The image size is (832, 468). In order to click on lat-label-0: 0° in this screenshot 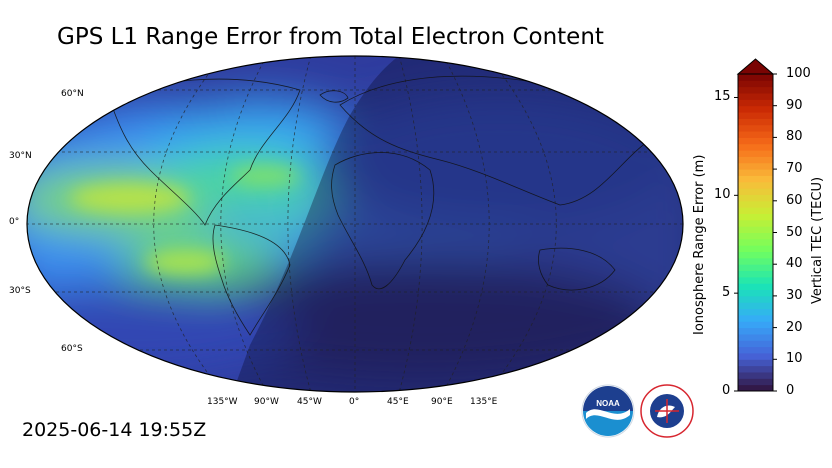, I will do `click(14, 222)`.